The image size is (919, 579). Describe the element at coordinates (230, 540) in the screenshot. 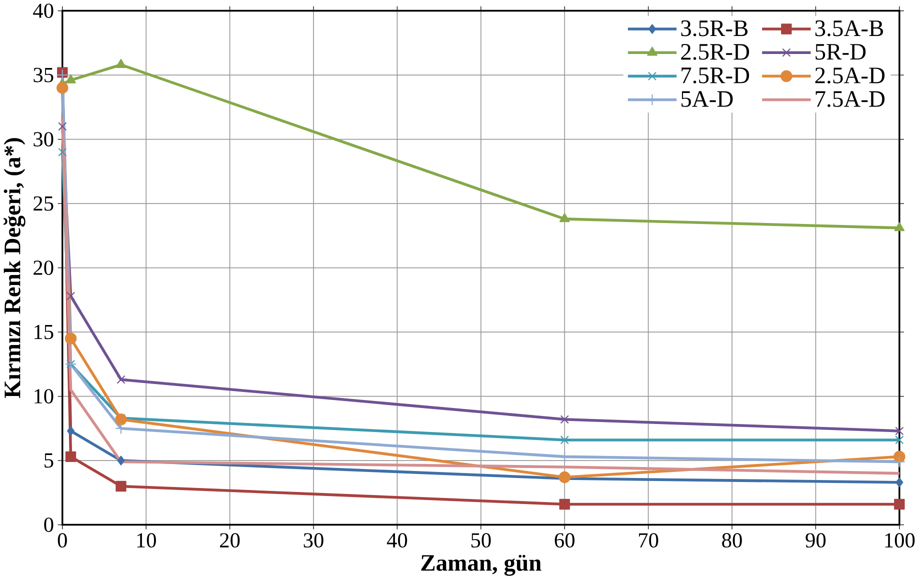

I see `x-tick-label: 20` at that location.